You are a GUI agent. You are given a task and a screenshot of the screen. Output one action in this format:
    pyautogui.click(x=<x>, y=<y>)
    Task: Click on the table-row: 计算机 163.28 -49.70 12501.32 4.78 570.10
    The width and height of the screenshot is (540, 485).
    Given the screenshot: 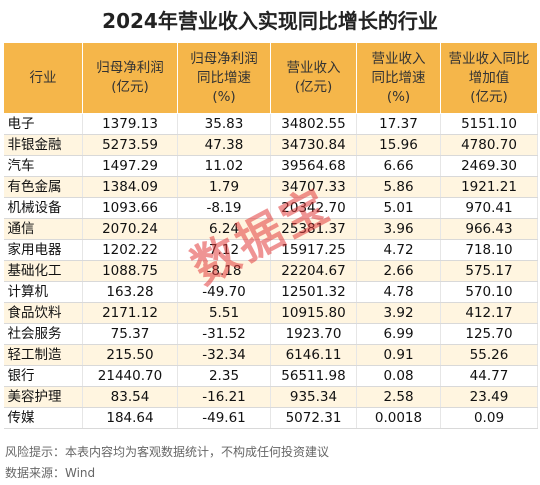 What is the action you would take?
    pyautogui.click(x=270, y=292)
    